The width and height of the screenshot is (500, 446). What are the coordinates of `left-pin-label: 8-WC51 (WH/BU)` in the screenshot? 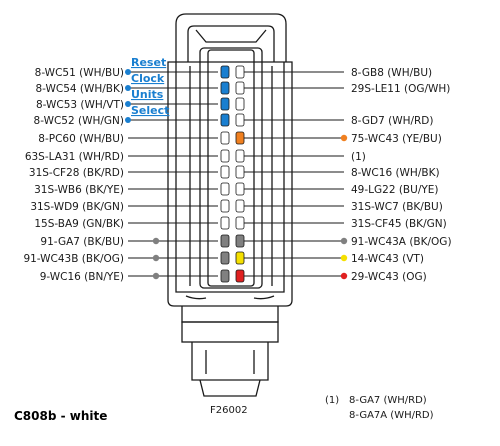 It's located at (79, 73).